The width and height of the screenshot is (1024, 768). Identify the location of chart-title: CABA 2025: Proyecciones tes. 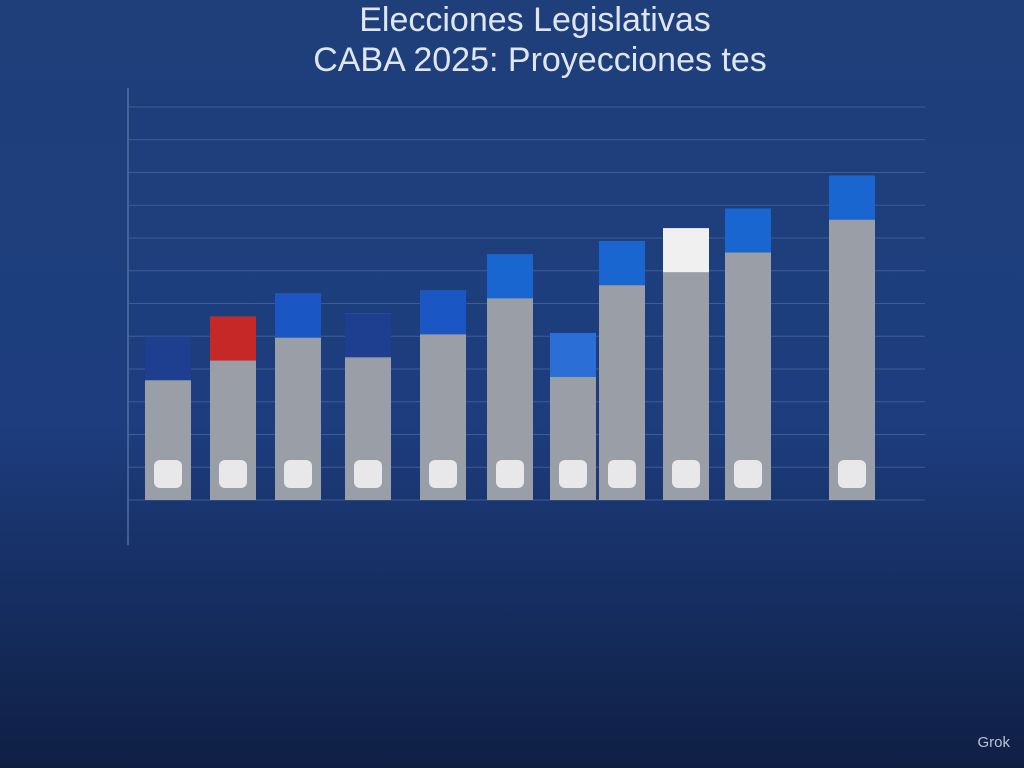
(540, 60).